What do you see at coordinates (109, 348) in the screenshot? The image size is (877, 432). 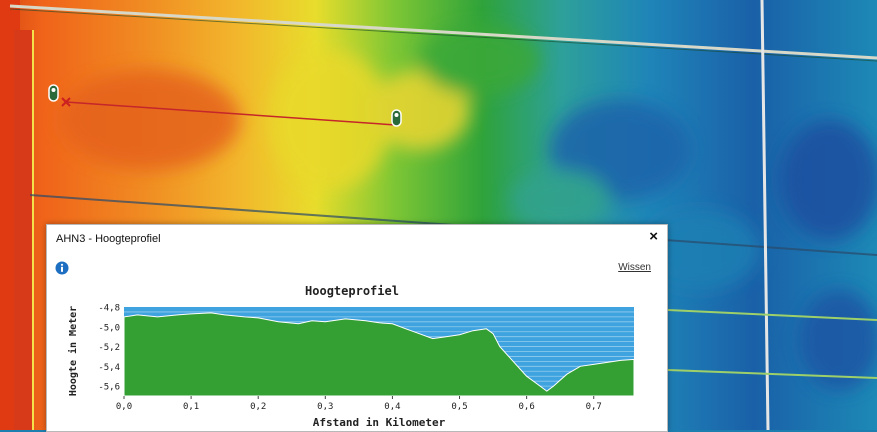 I see `y-tick-label: -5,2` at bounding box center [109, 348].